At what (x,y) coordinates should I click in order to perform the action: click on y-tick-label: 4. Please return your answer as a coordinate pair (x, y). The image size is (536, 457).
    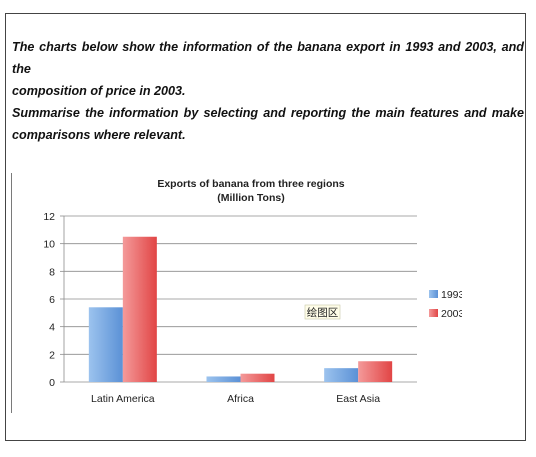
    Looking at the image, I should click on (52, 328).